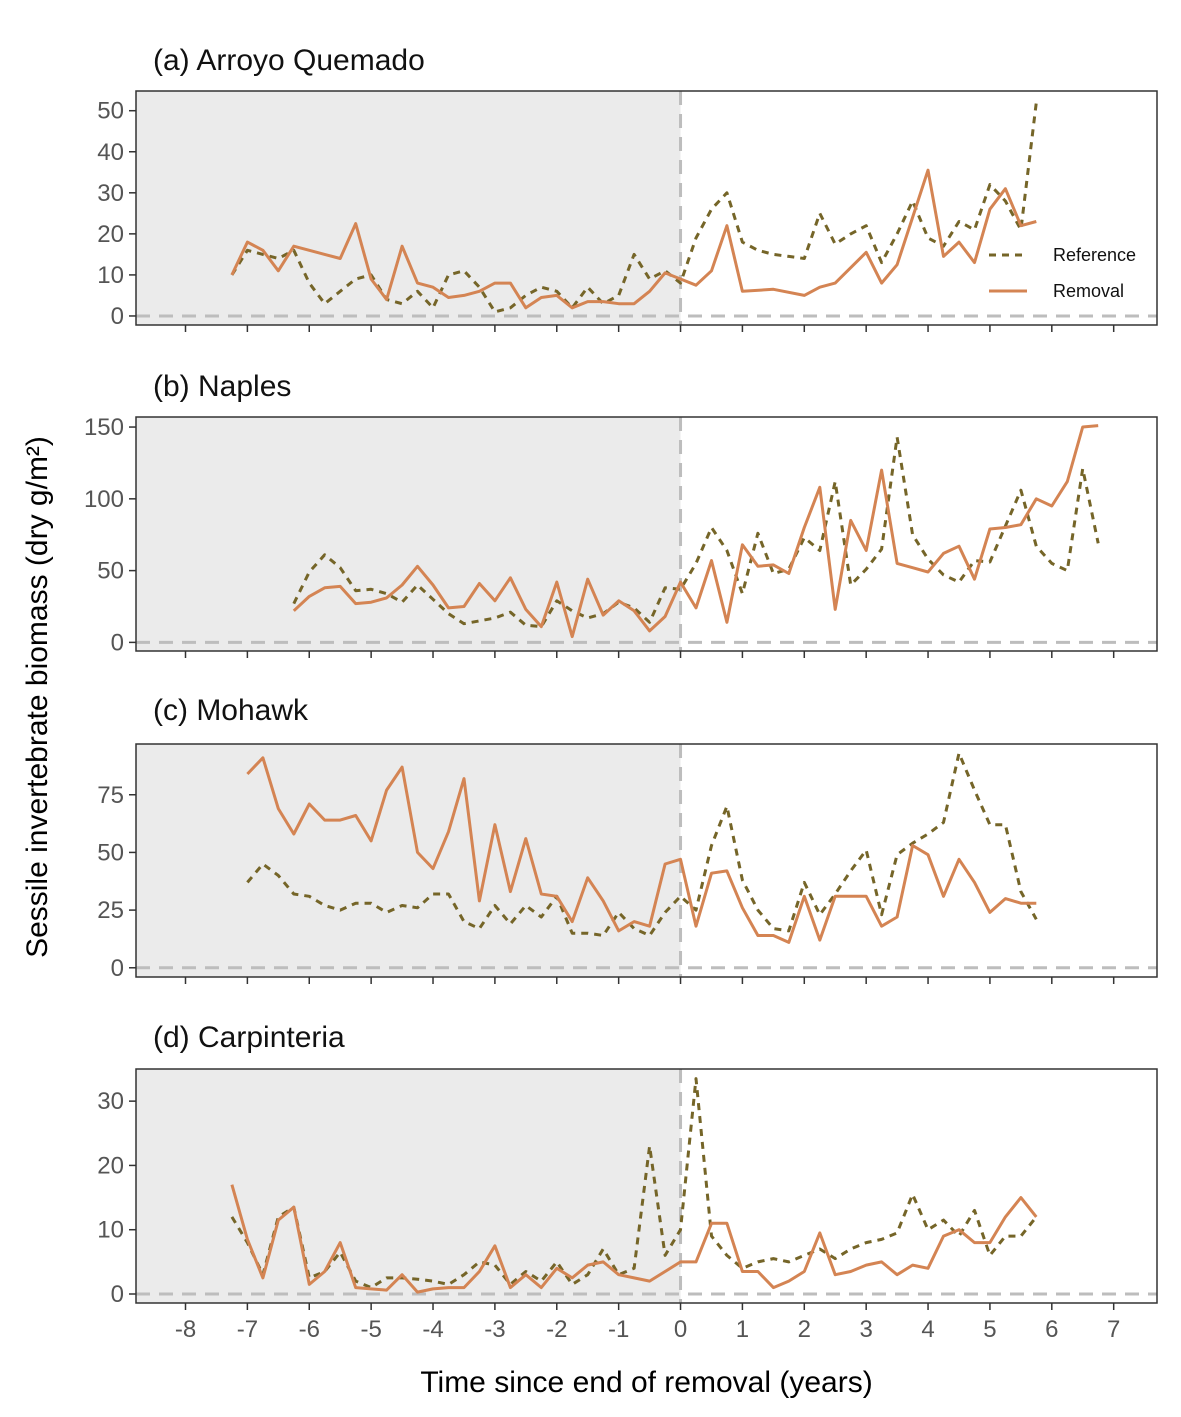 This screenshot has width=1181, height=1417. Describe the element at coordinates (494, 1329) in the screenshot. I see `x-tick-label: -3` at that location.